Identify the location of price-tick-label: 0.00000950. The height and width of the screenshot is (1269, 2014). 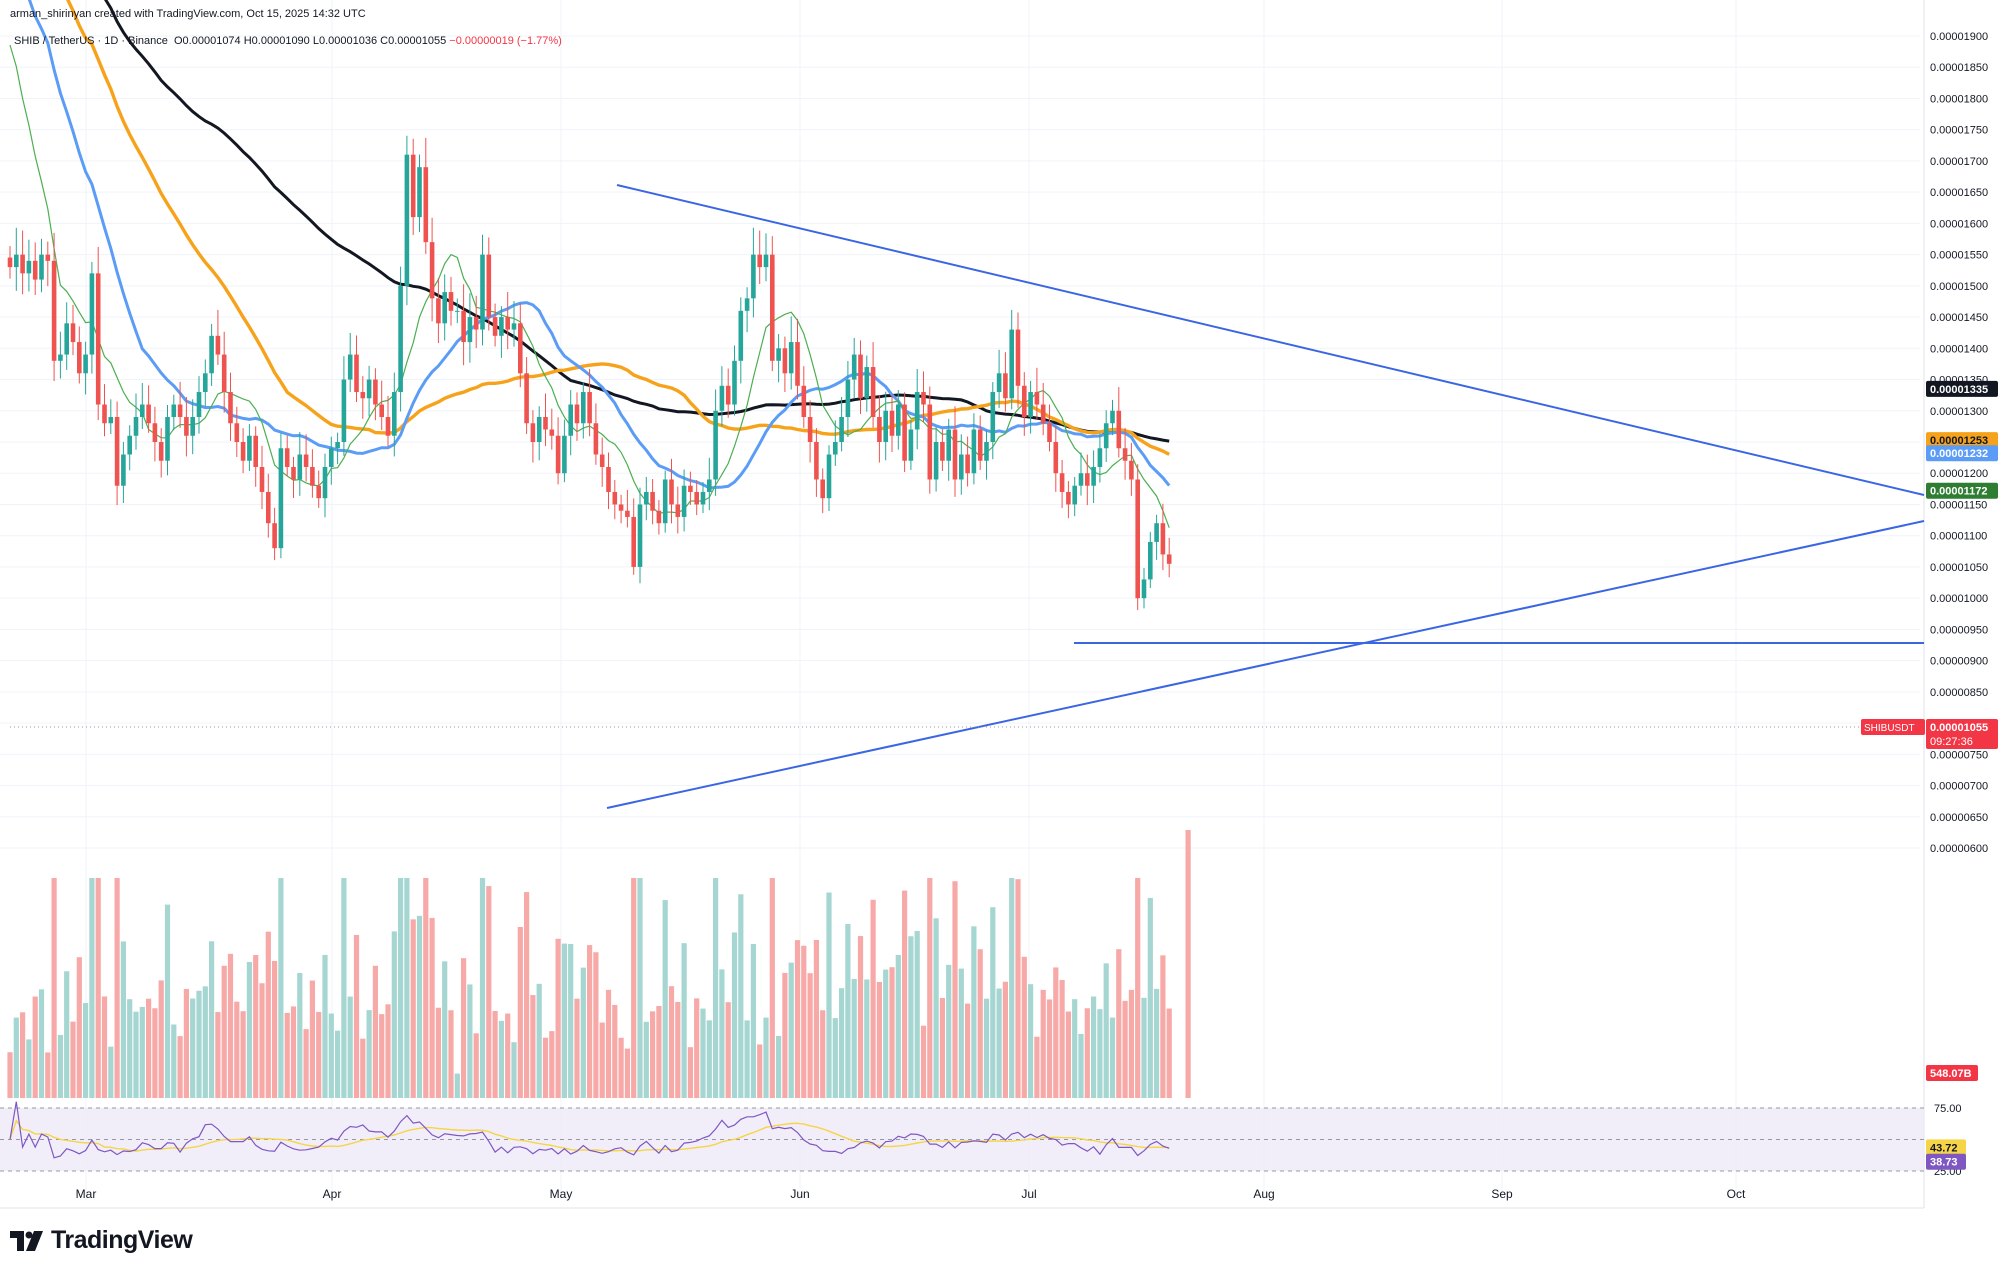
(1959, 630).